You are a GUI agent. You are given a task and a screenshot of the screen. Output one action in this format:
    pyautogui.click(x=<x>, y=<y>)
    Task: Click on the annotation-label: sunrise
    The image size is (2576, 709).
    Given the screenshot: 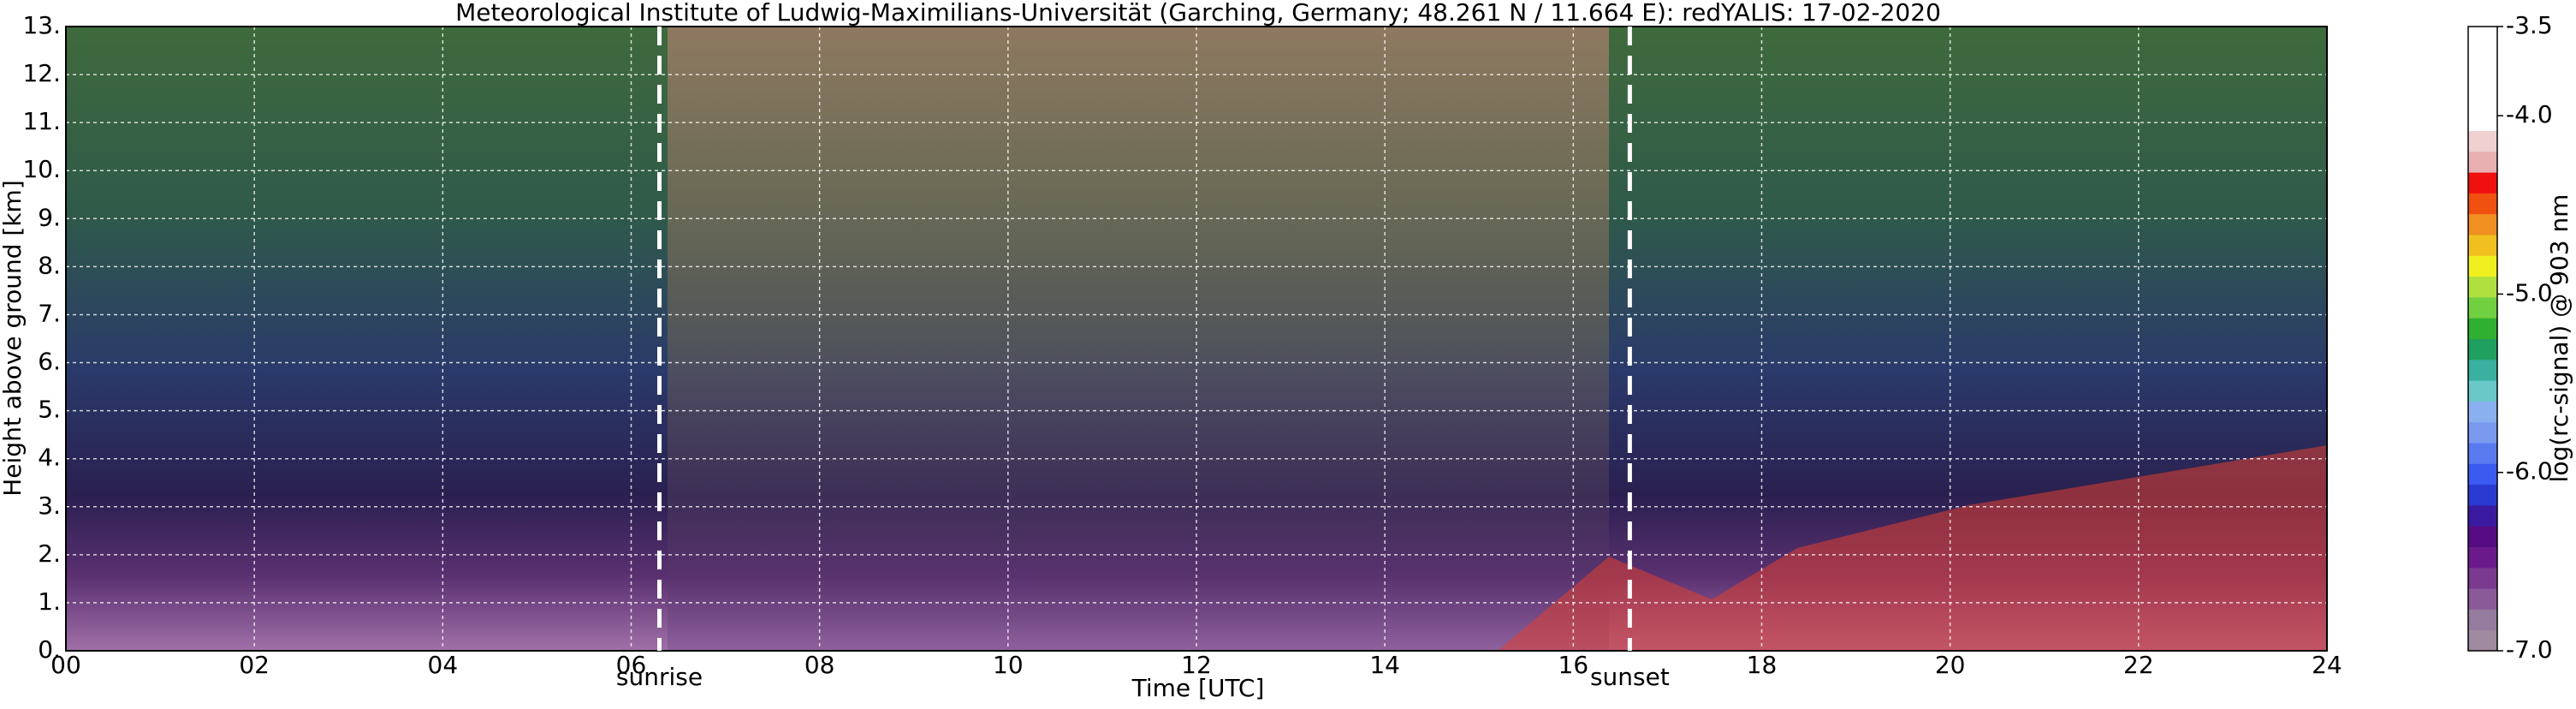 What is the action you would take?
    pyautogui.click(x=659, y=677)
    